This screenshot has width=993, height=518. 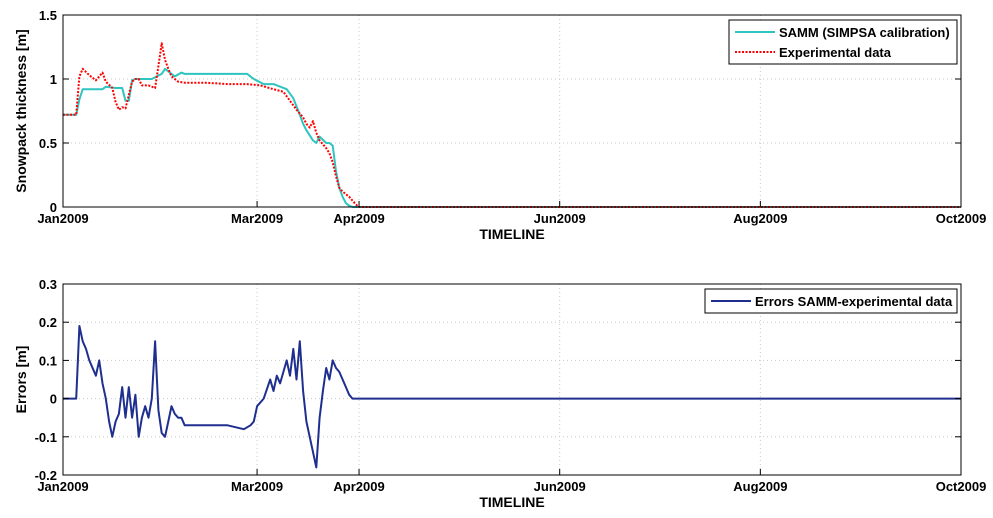 I want to click on snowpack-legend-box, so click(x=843, y=42).